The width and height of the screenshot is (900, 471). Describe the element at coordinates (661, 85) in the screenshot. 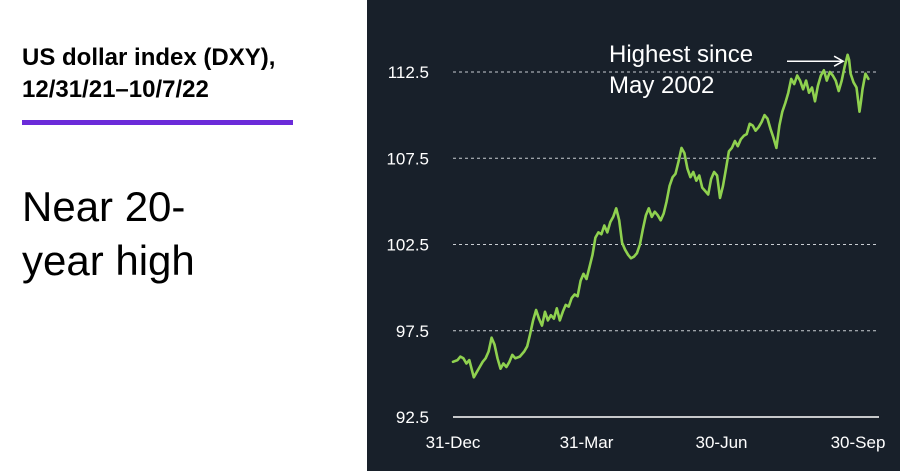

I see `annotation-line2: May 2002` at that location.